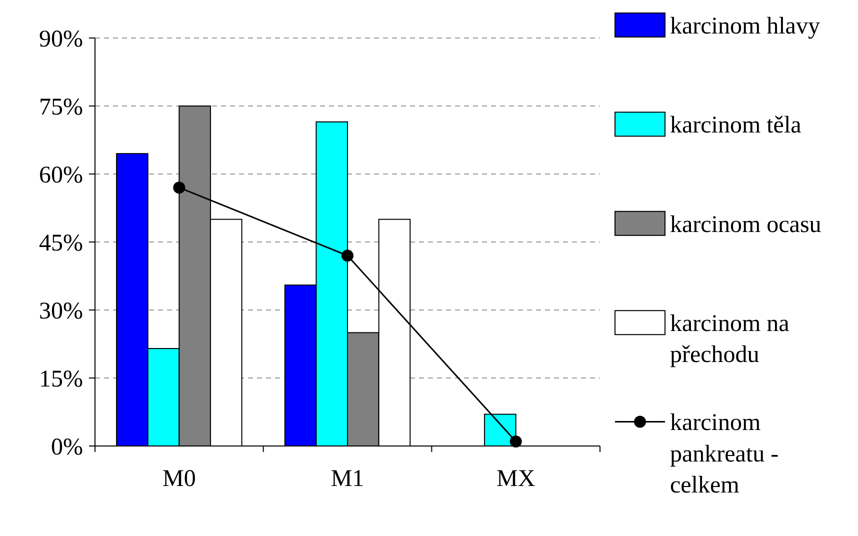 Image resolution: width=858 pixels, height=536 pixels. I want to click on y-tick-label: 75%, so click(61, 107).